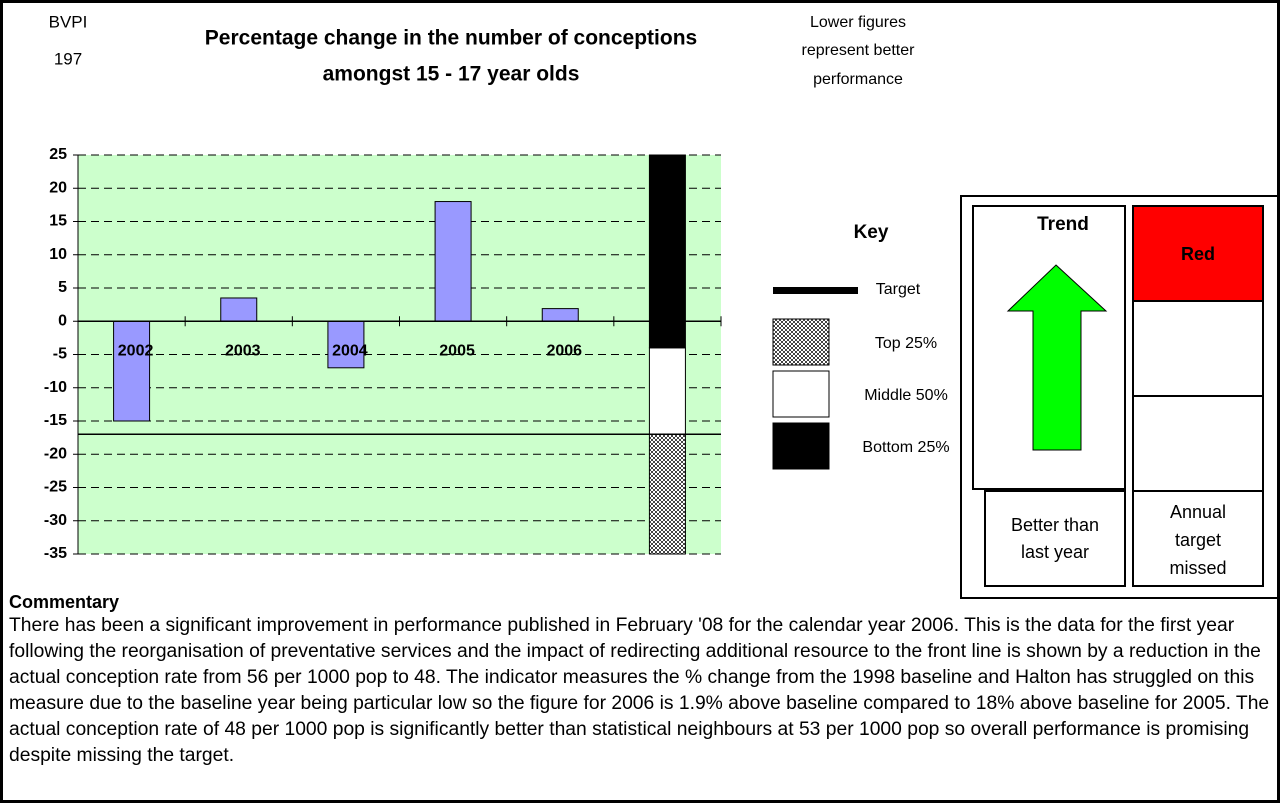 The image size is (1280, 803). I want to click on note: represent better, so click(859, 50).